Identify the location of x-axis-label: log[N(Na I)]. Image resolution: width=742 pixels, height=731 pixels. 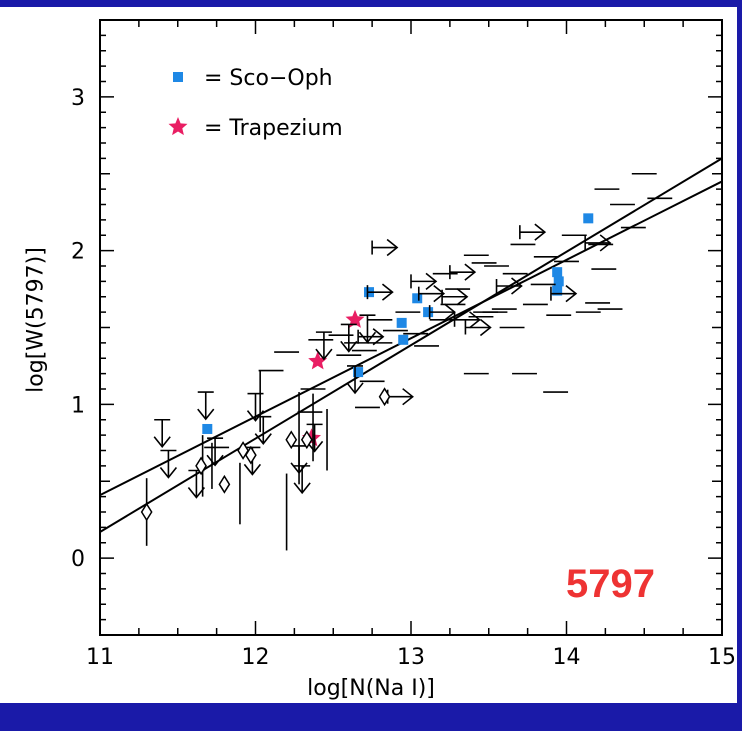
(371, 688).